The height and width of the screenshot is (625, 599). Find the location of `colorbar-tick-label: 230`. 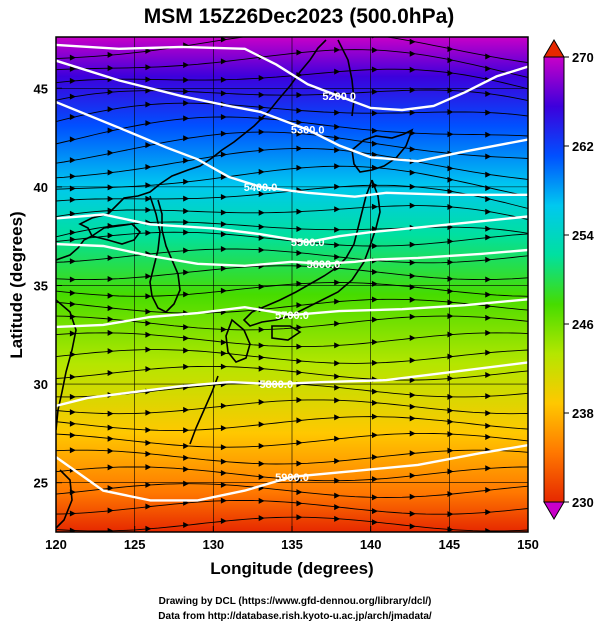

colorbar-tick-label: 230 is located at coordinates (583, 502).